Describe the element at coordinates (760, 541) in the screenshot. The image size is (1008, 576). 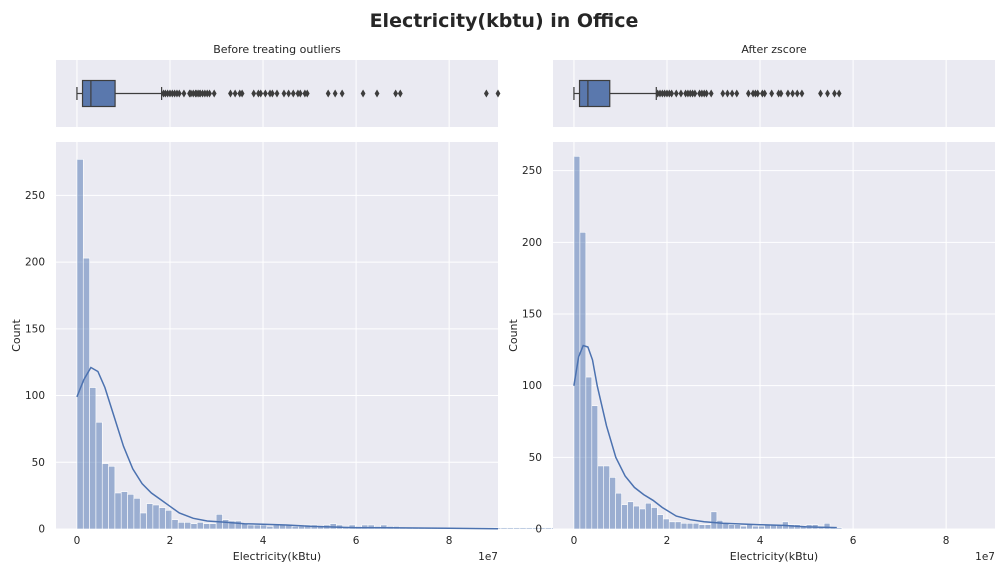
I see `hist-after-xtick-label: 4` at that location.